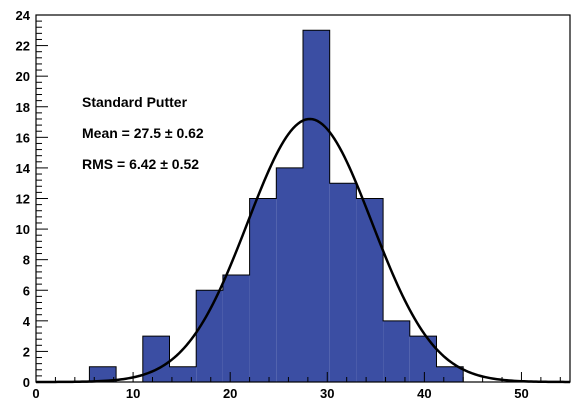 The image size is (572, 404). Describe the element at coordinates (26, 351) in the screenshot. I see `y-tick-label: 2` at that location.